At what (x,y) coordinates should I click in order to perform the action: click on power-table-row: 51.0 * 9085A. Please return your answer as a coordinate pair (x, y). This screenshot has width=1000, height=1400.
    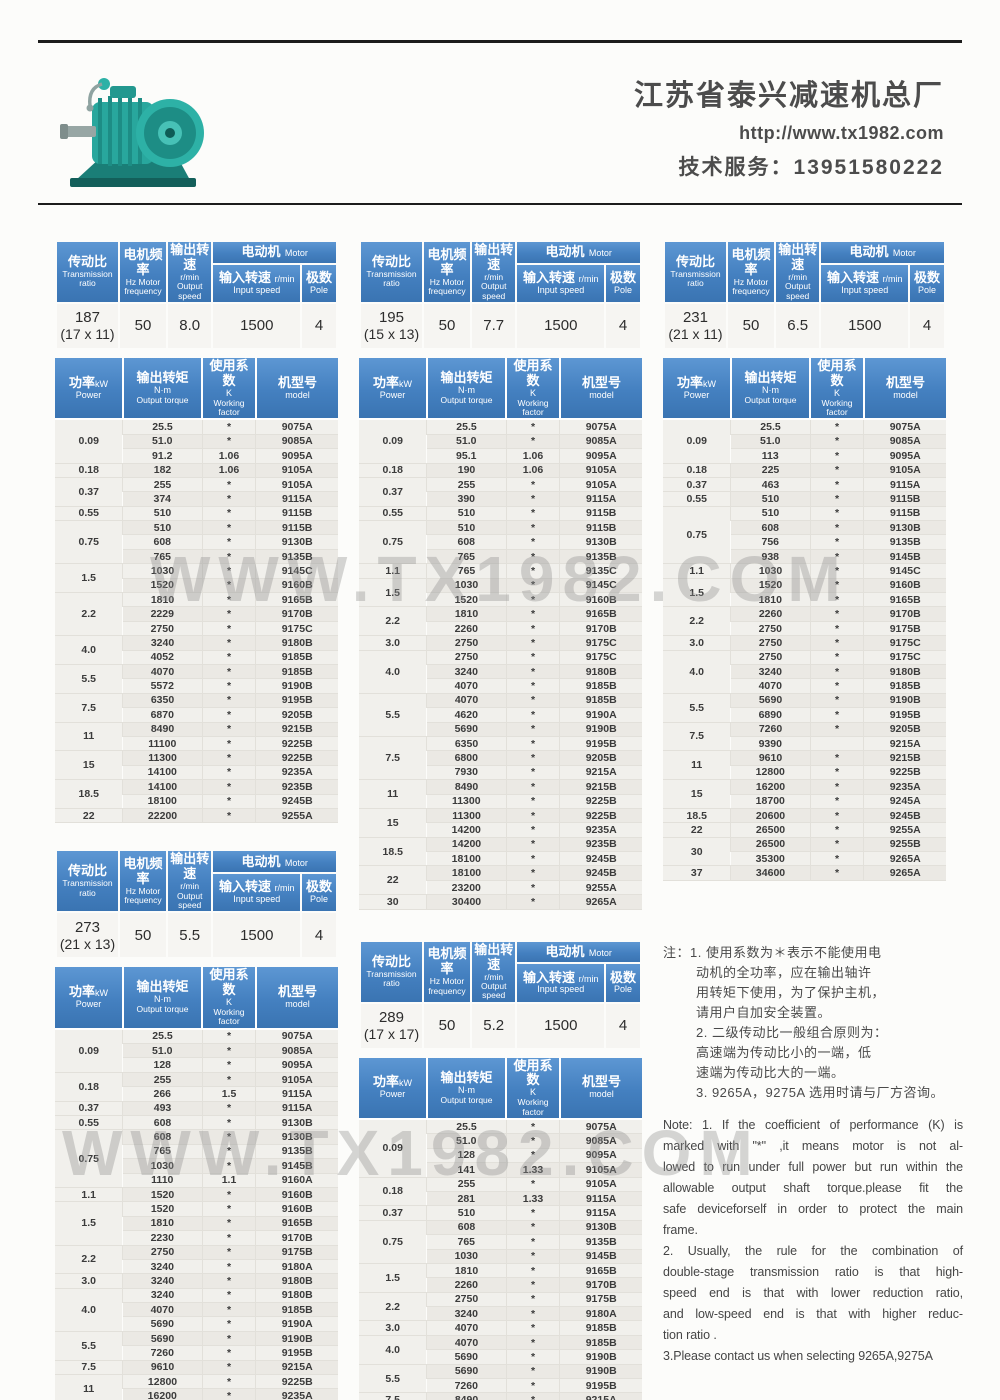
    Looking at the image, I should click on (196, 1051).